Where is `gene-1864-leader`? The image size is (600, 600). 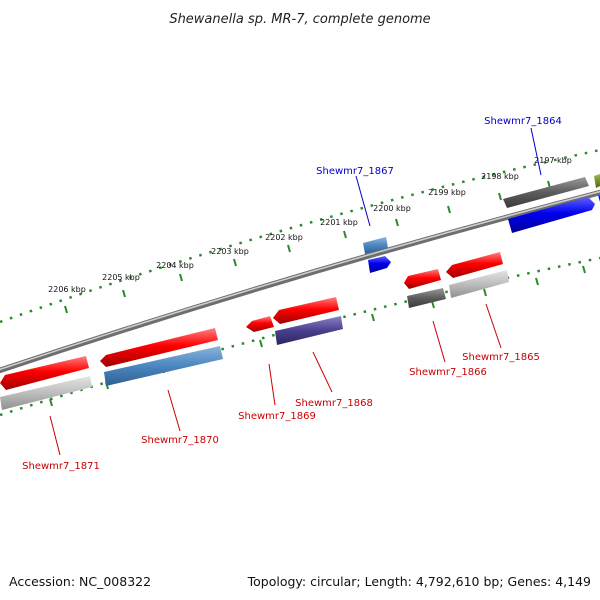 gene-1864-leader is located at coordinates (536, 151).